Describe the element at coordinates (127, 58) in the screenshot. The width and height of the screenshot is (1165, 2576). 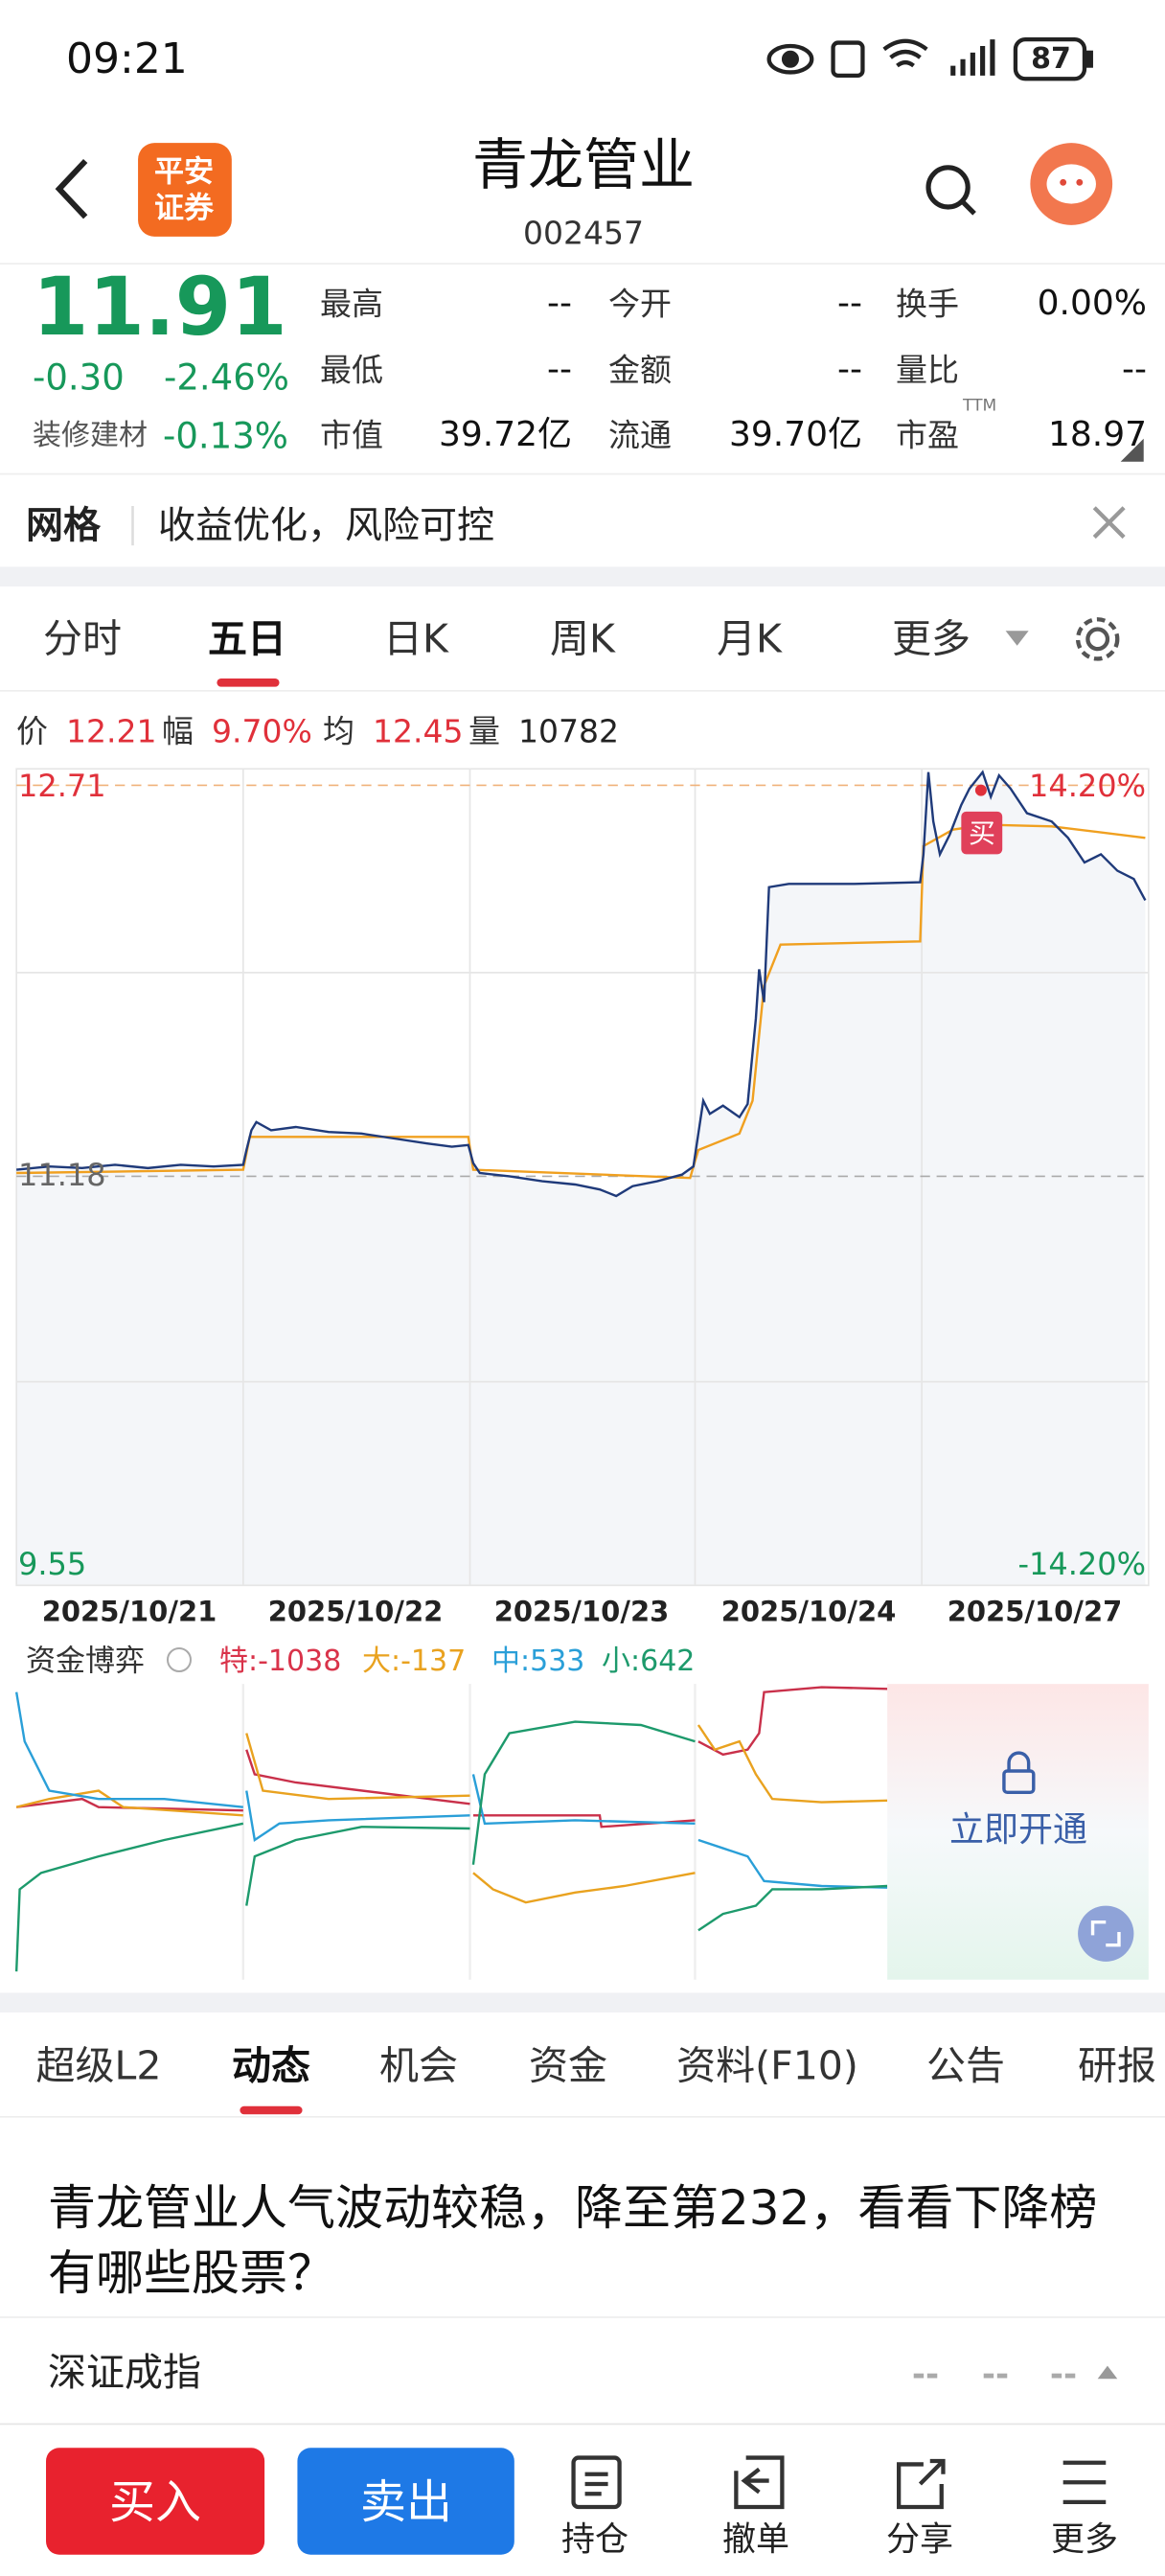
I see `status-time: 09:21` at that location.